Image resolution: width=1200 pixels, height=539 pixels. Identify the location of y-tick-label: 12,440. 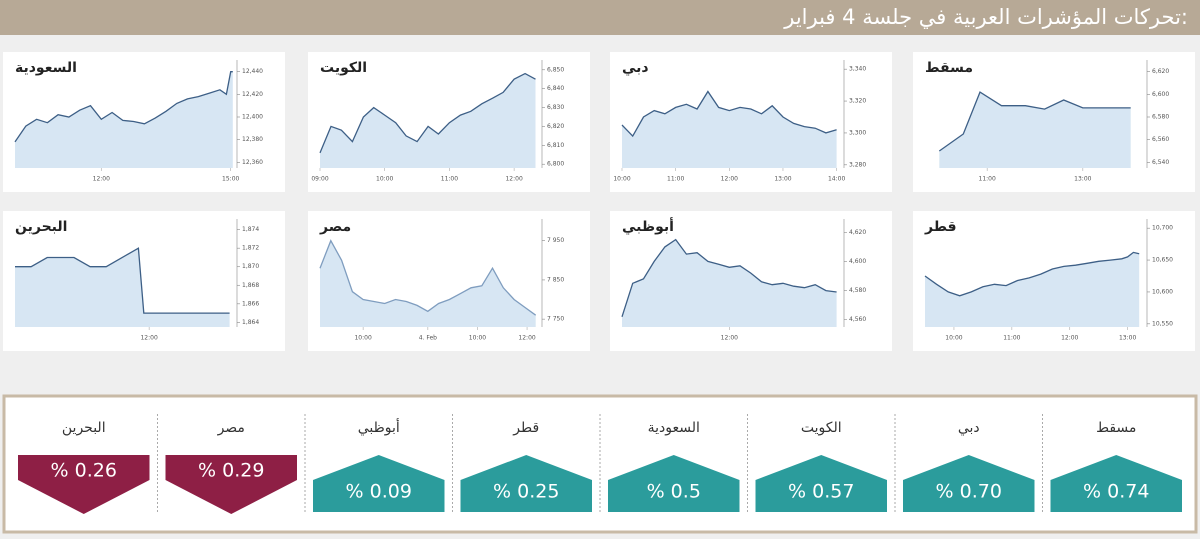
(252, 71).